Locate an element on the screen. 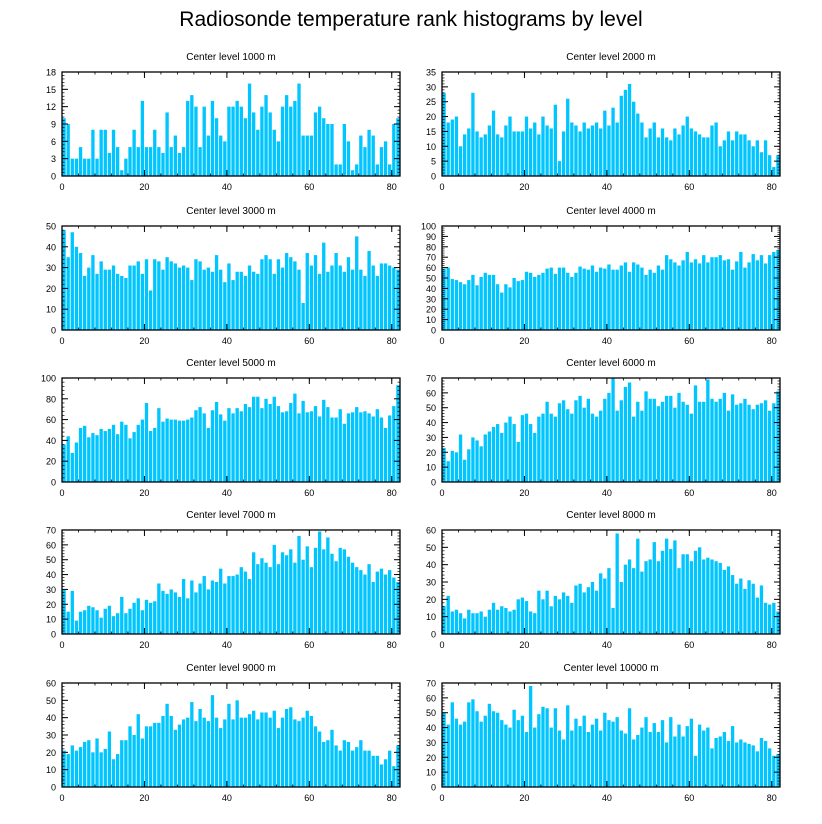 The image size is (822, 824). panel-title: Center level 6000 m is located at coordinates (611, 363).